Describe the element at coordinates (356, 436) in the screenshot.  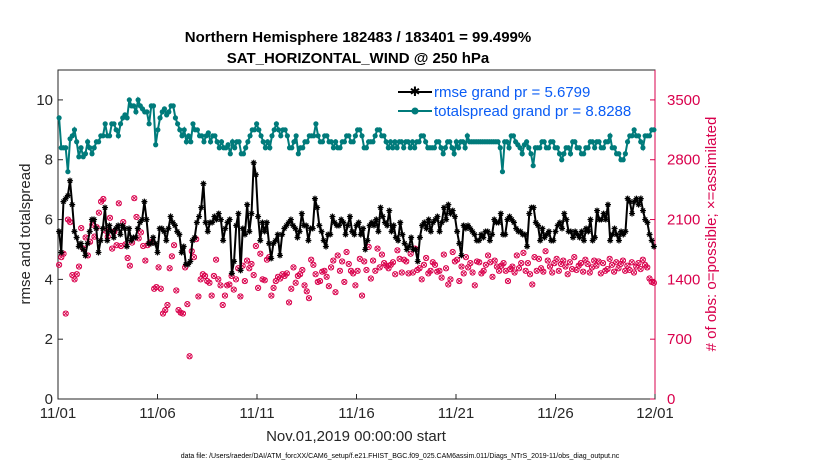
I see `x-axis-label: Nov.01,2019 00:00:00 start` at that location.